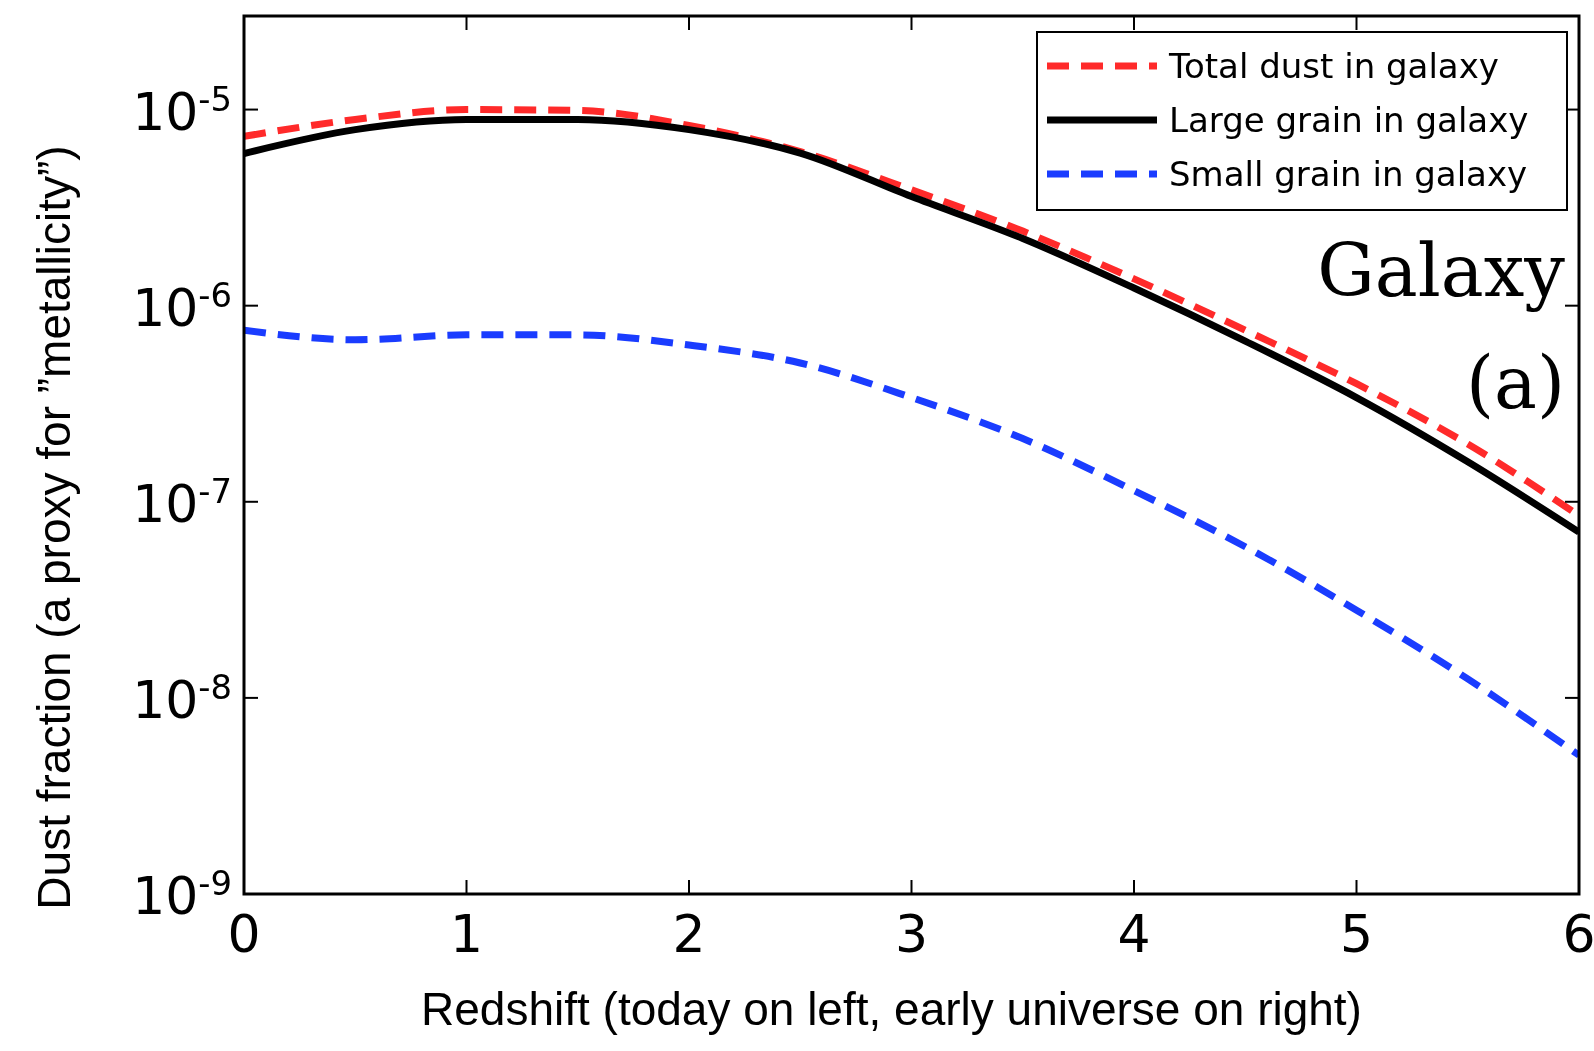 Image resolution: width=1594 pixels, height=1051 pixels. Describe the element at coordinates (466, 934) in the screenshot. I see `x-tick-label: 1` at that location.